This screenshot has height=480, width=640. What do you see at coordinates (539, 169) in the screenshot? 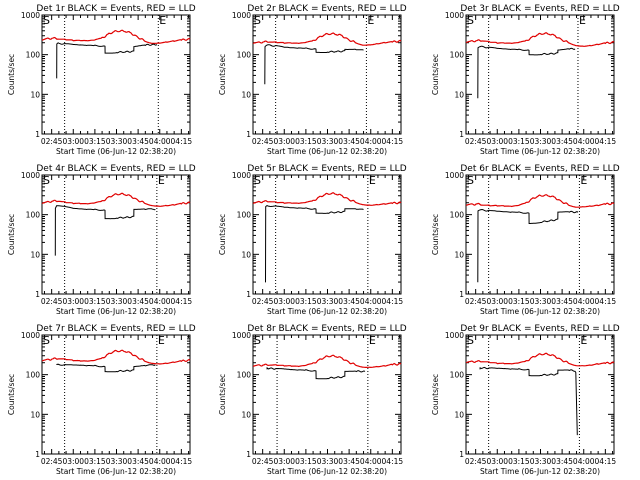
I see `panel-title: Det 6r BLACK = Events, RED = LLD` at bounding box center [539, 169].